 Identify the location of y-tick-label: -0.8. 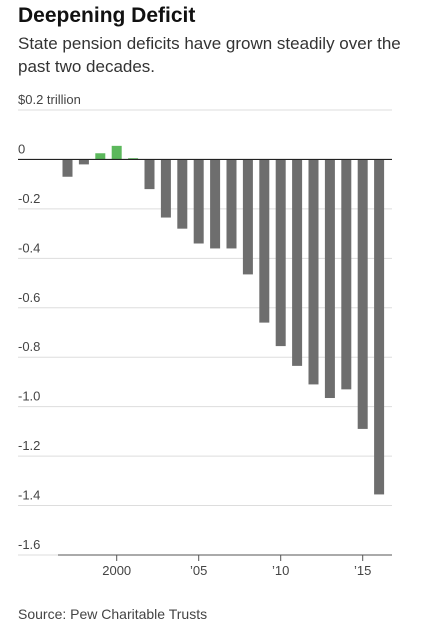
(29, 346).